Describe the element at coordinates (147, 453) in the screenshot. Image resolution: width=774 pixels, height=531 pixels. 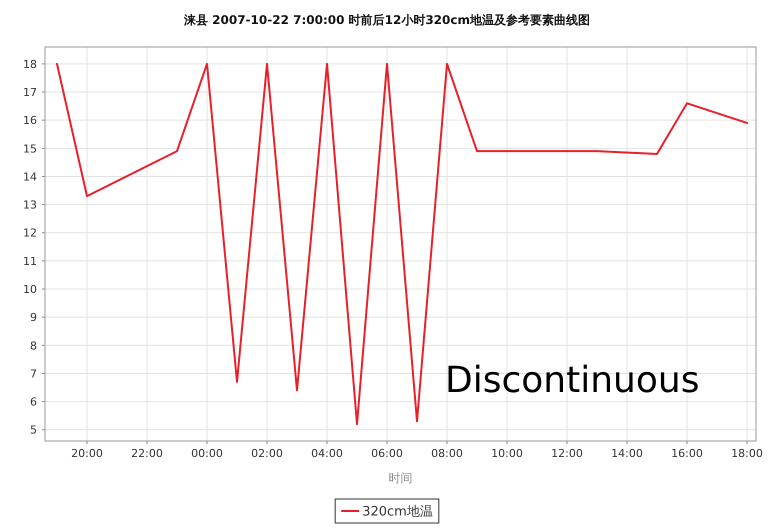
I see `x-tick-label: 22:00` at that location.